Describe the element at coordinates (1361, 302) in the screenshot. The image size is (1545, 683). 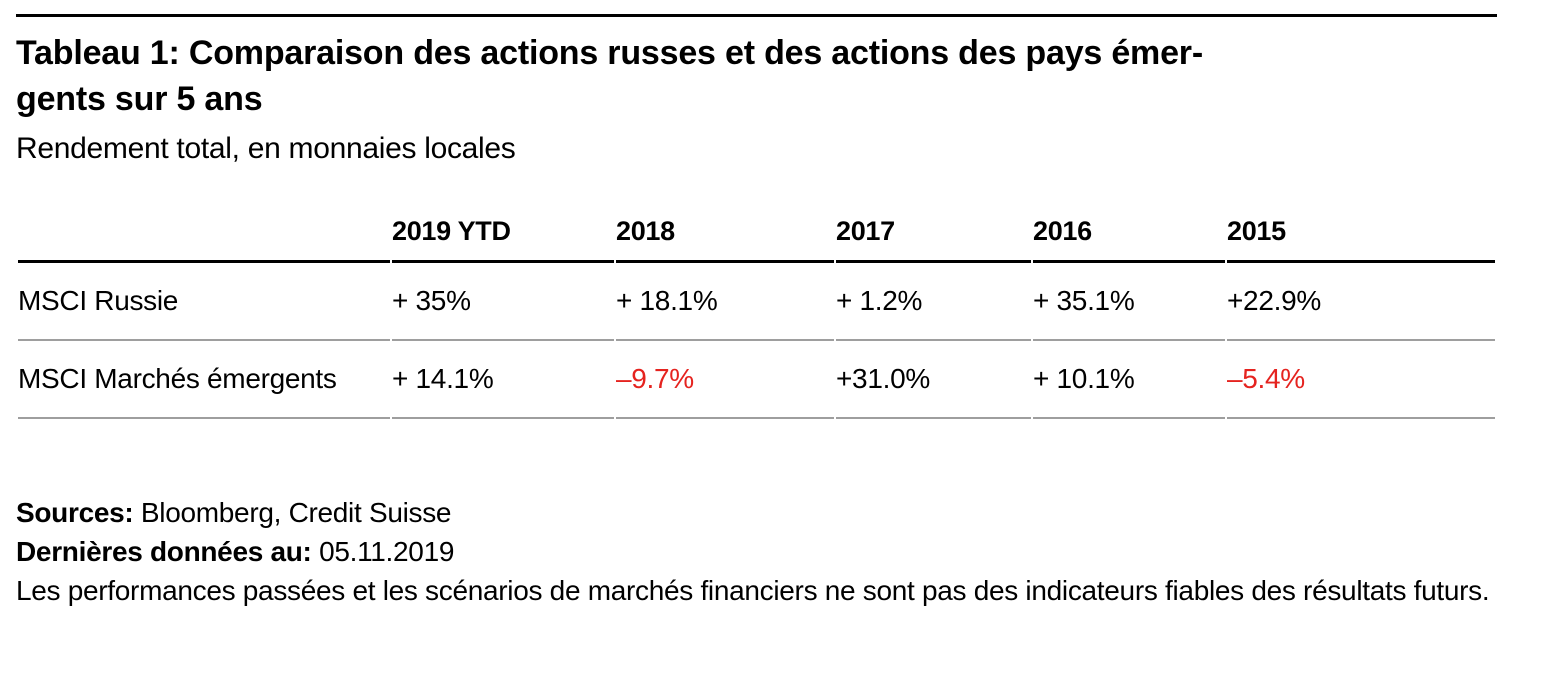
I see `cell-value: +22.9%` at that location.